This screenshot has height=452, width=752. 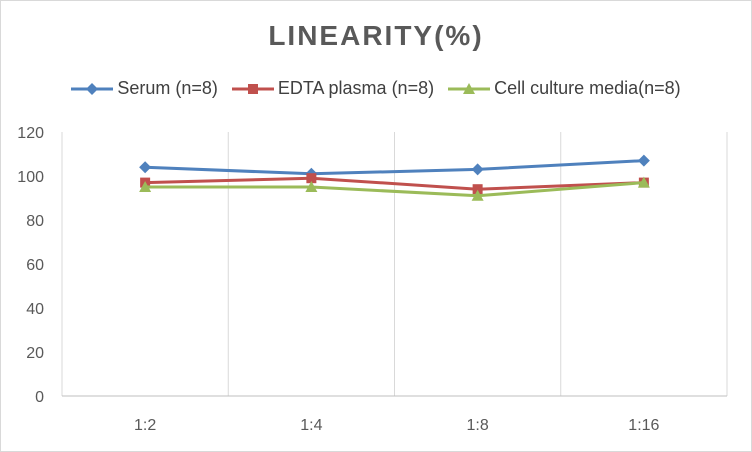 I want to click on legend-label: Cell culture media(n=8), so click(x=587, y=88).